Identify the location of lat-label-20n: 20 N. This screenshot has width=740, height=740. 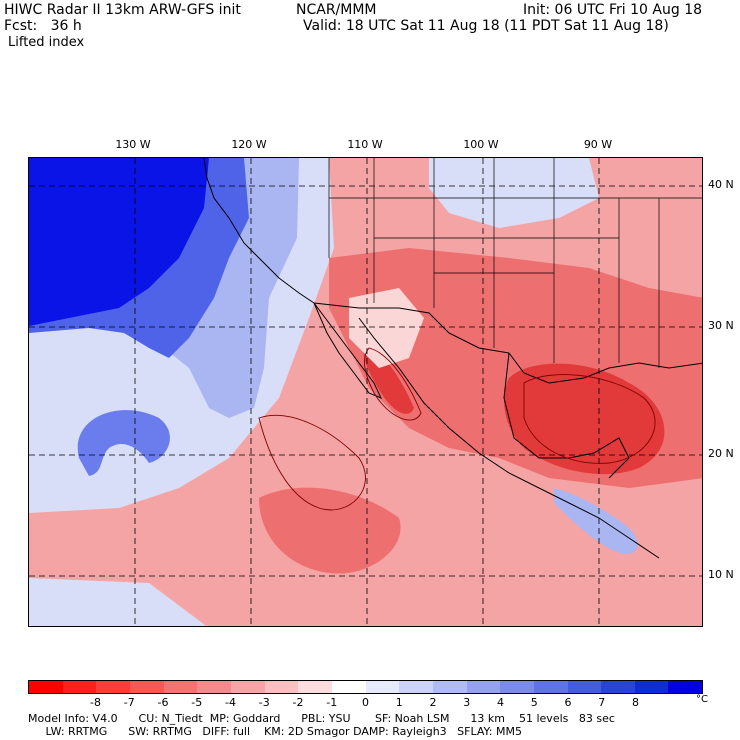
(721, 453).